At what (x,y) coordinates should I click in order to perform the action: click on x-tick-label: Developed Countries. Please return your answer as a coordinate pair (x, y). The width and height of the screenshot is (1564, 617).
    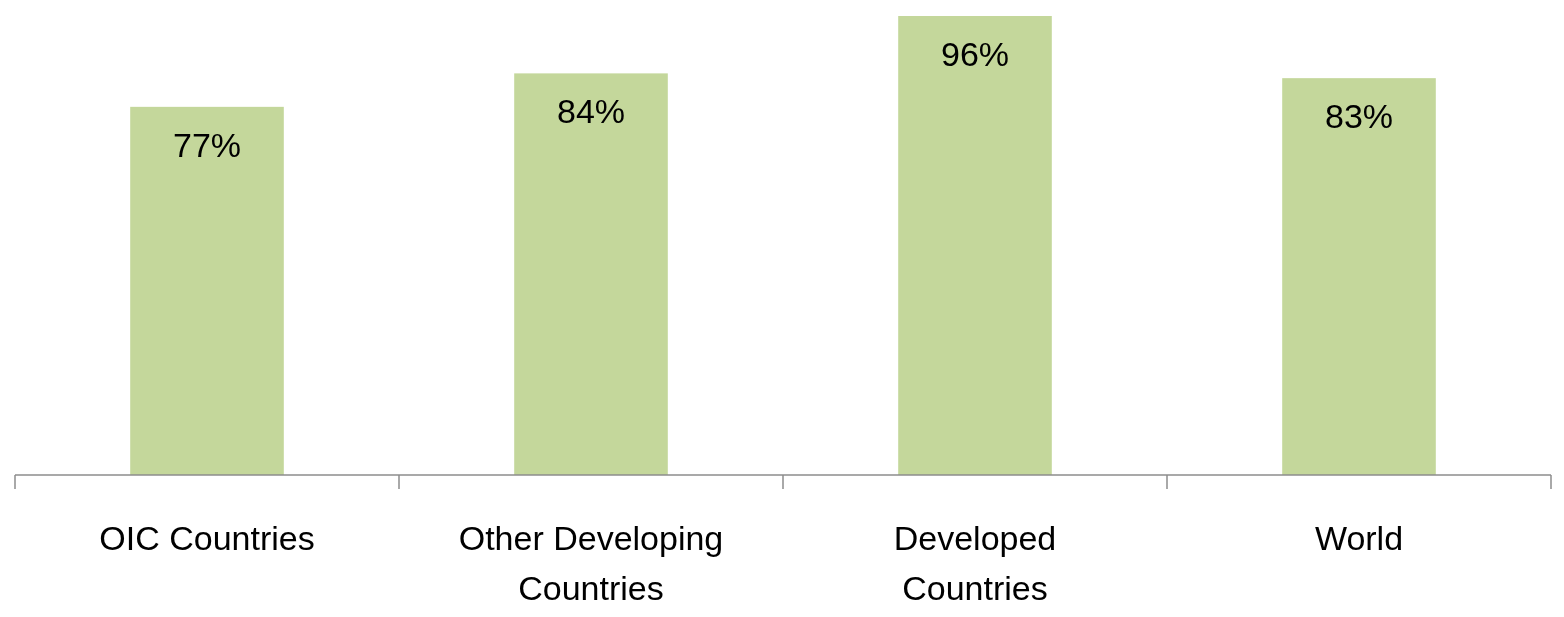
    Looking at the image, I should click on (975, 563).